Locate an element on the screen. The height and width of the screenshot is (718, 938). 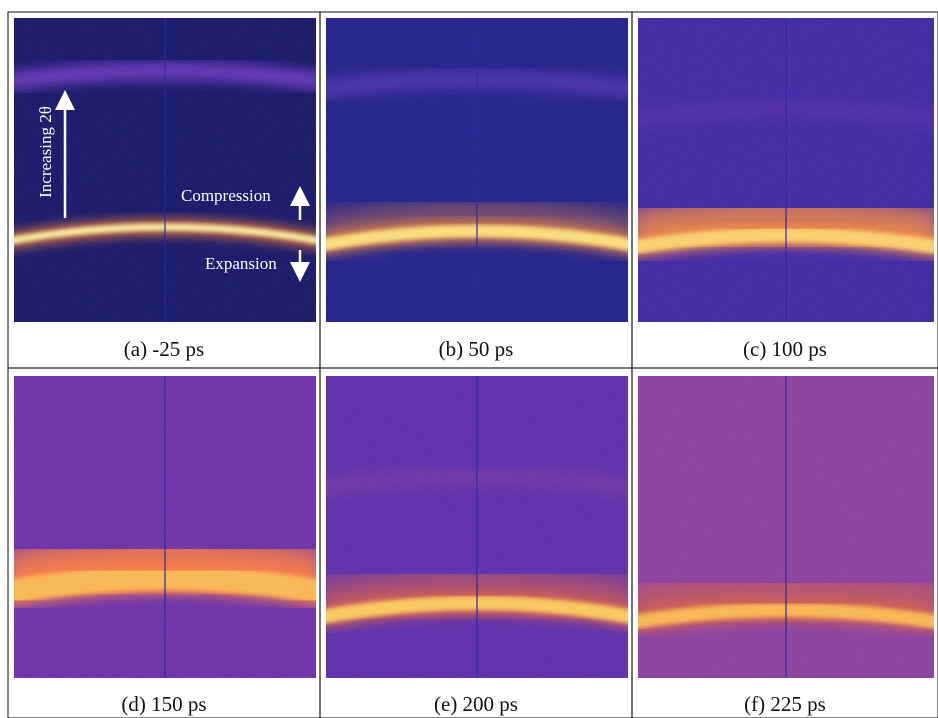
caption: (a) -25 ps is located at coordinates (164, 349).